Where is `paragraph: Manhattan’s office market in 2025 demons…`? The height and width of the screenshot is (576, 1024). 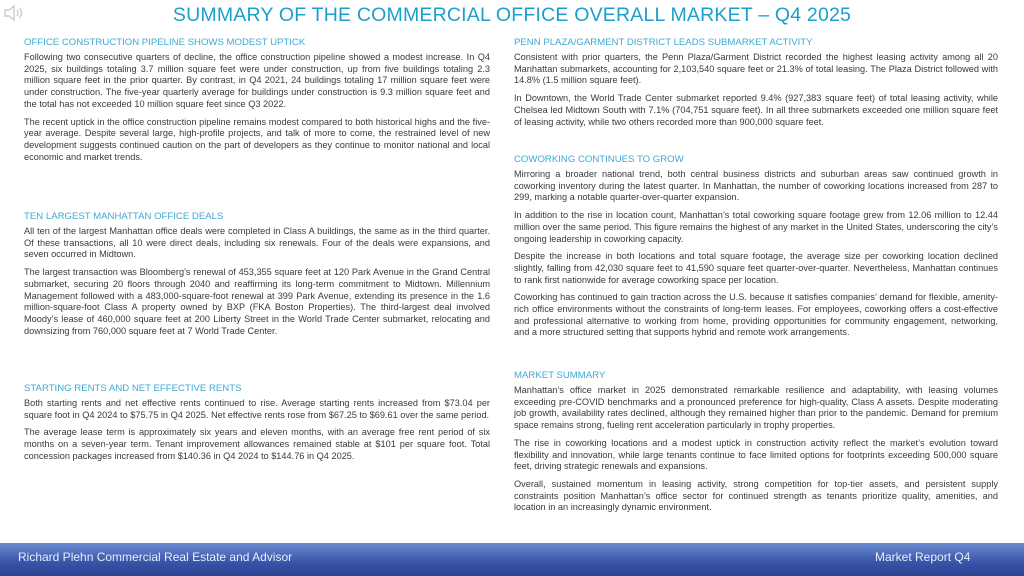
paragraph: Manhattan’s office market in 2025 demons… is located at coordinates (756, 408).